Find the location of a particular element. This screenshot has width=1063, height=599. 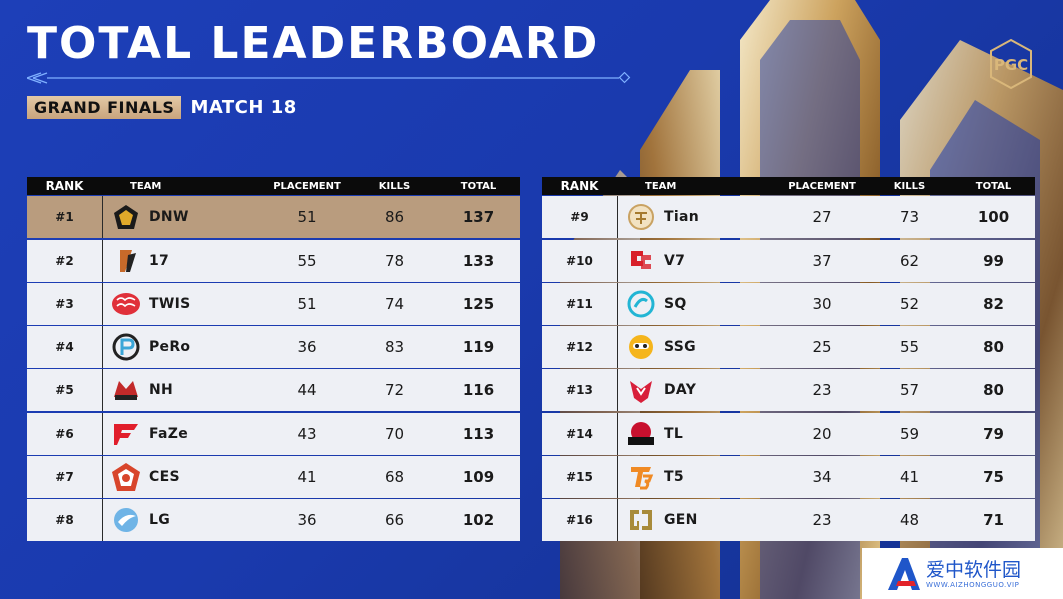

team-name: Tian is located at coordinates (681, 217).